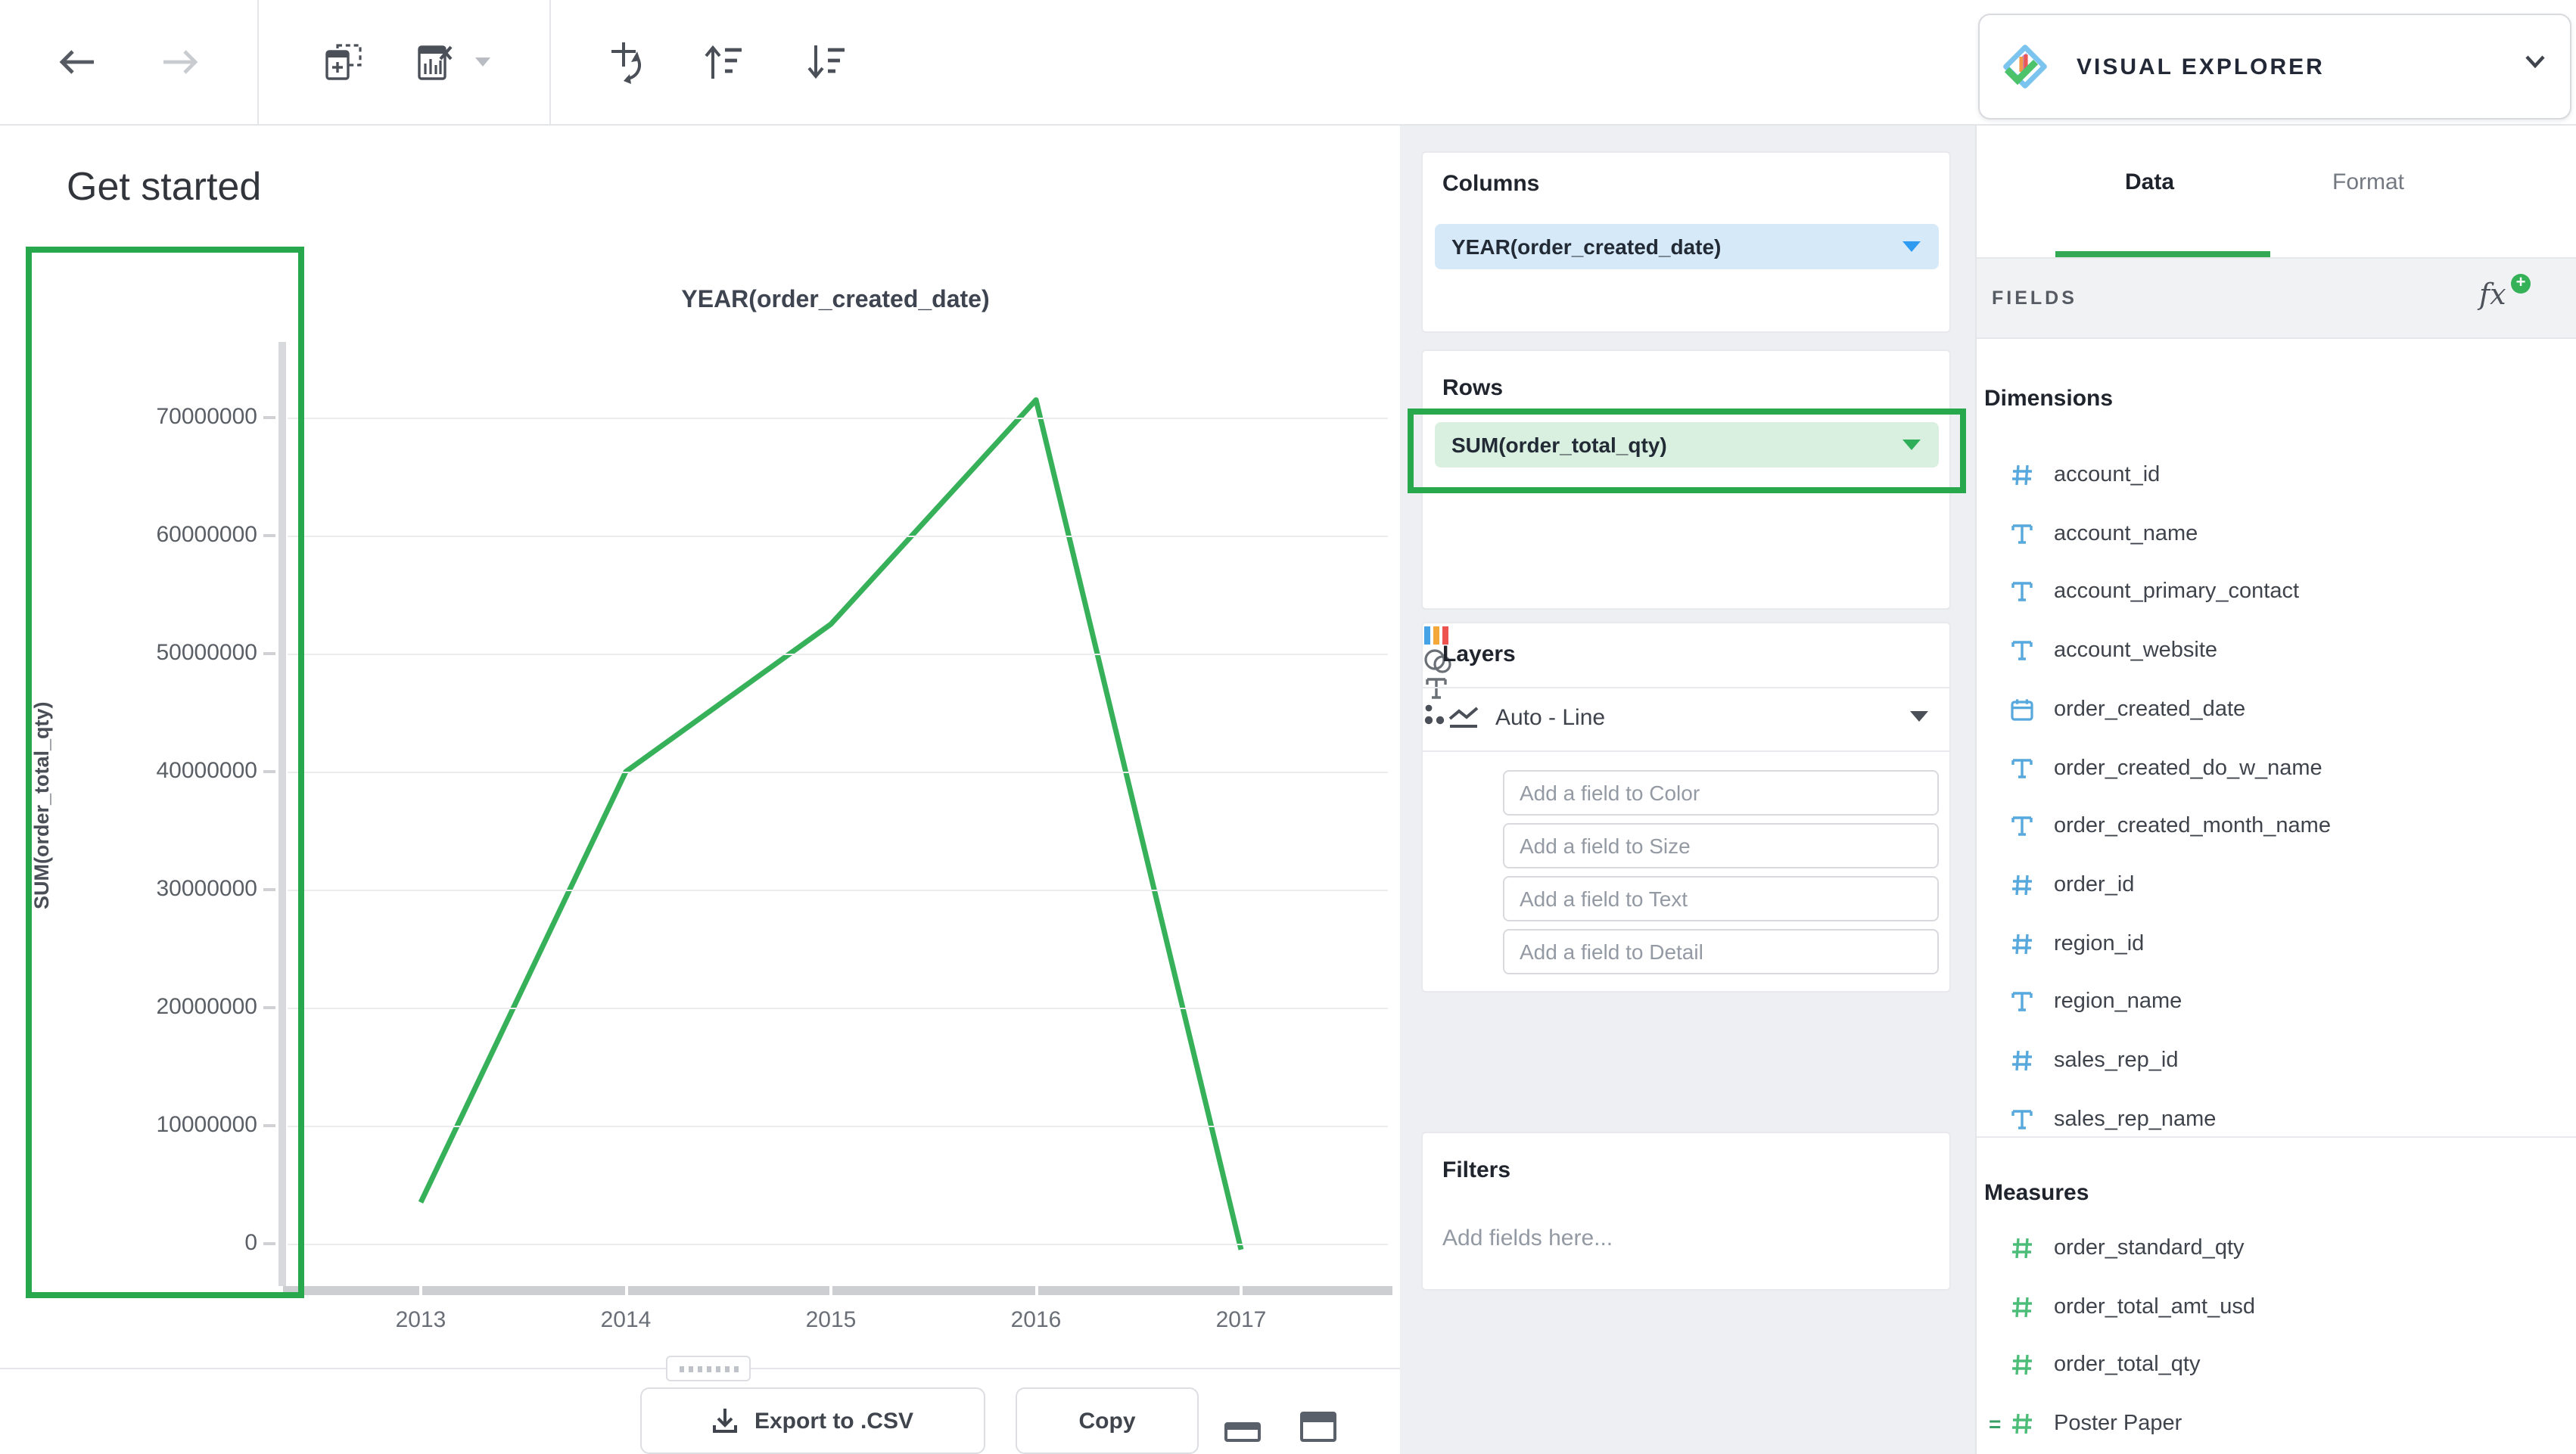 Image resolution: width=2576 pixels, height=1454 pixels. Describe the element at coordinates (2369, 182) in the screenshot. I see `tab-format: Format` at that location.